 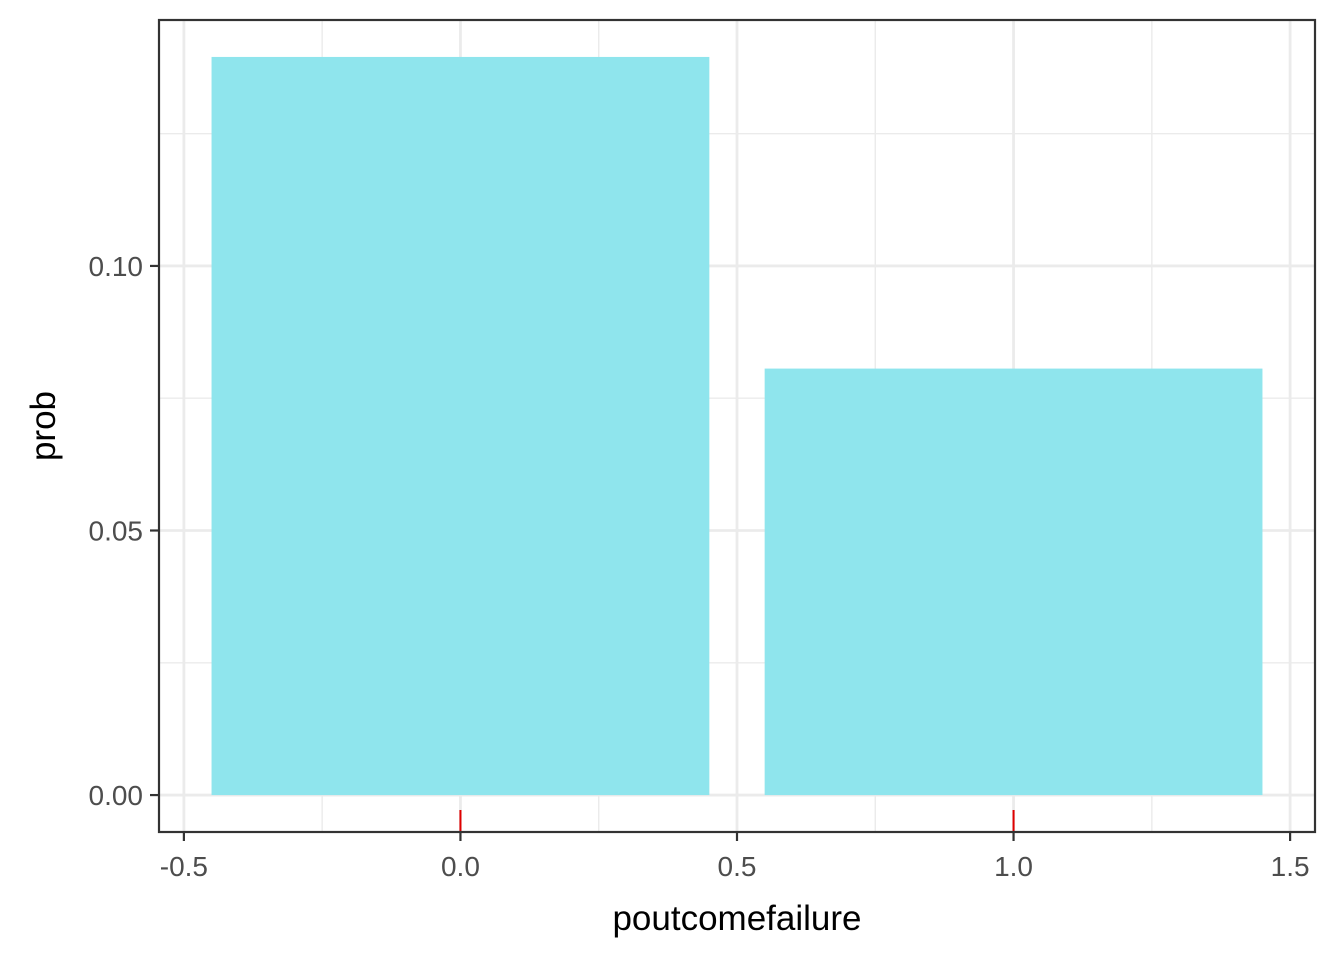 I want to click on y-axis-ticks: 0.00 0.05 0.10, so click(x=124, y=531).